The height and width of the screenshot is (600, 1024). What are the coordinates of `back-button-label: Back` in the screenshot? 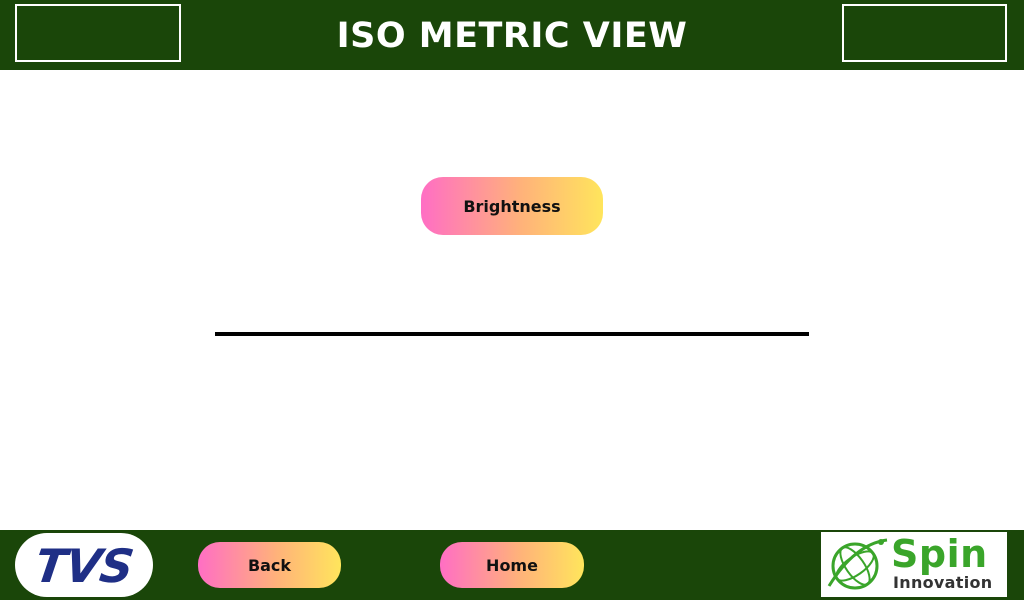 It's located at (269, 565).